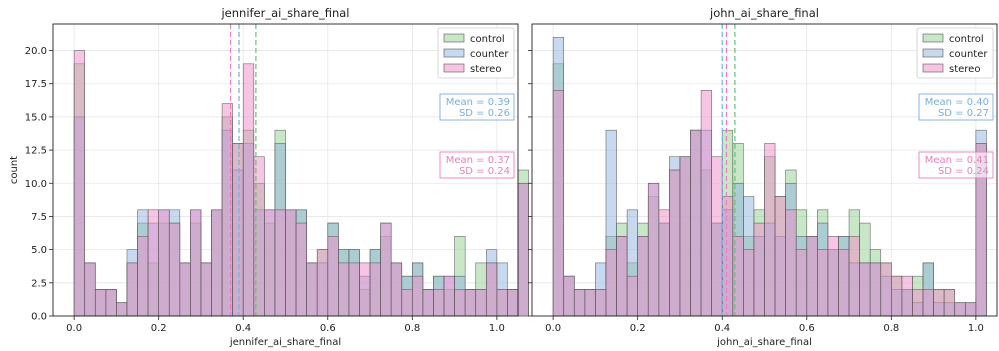  What do you see at coordinates (722, 328) in the screenshot?
I see `x-tick-label: 0.4` at bounding box center [722, 328].